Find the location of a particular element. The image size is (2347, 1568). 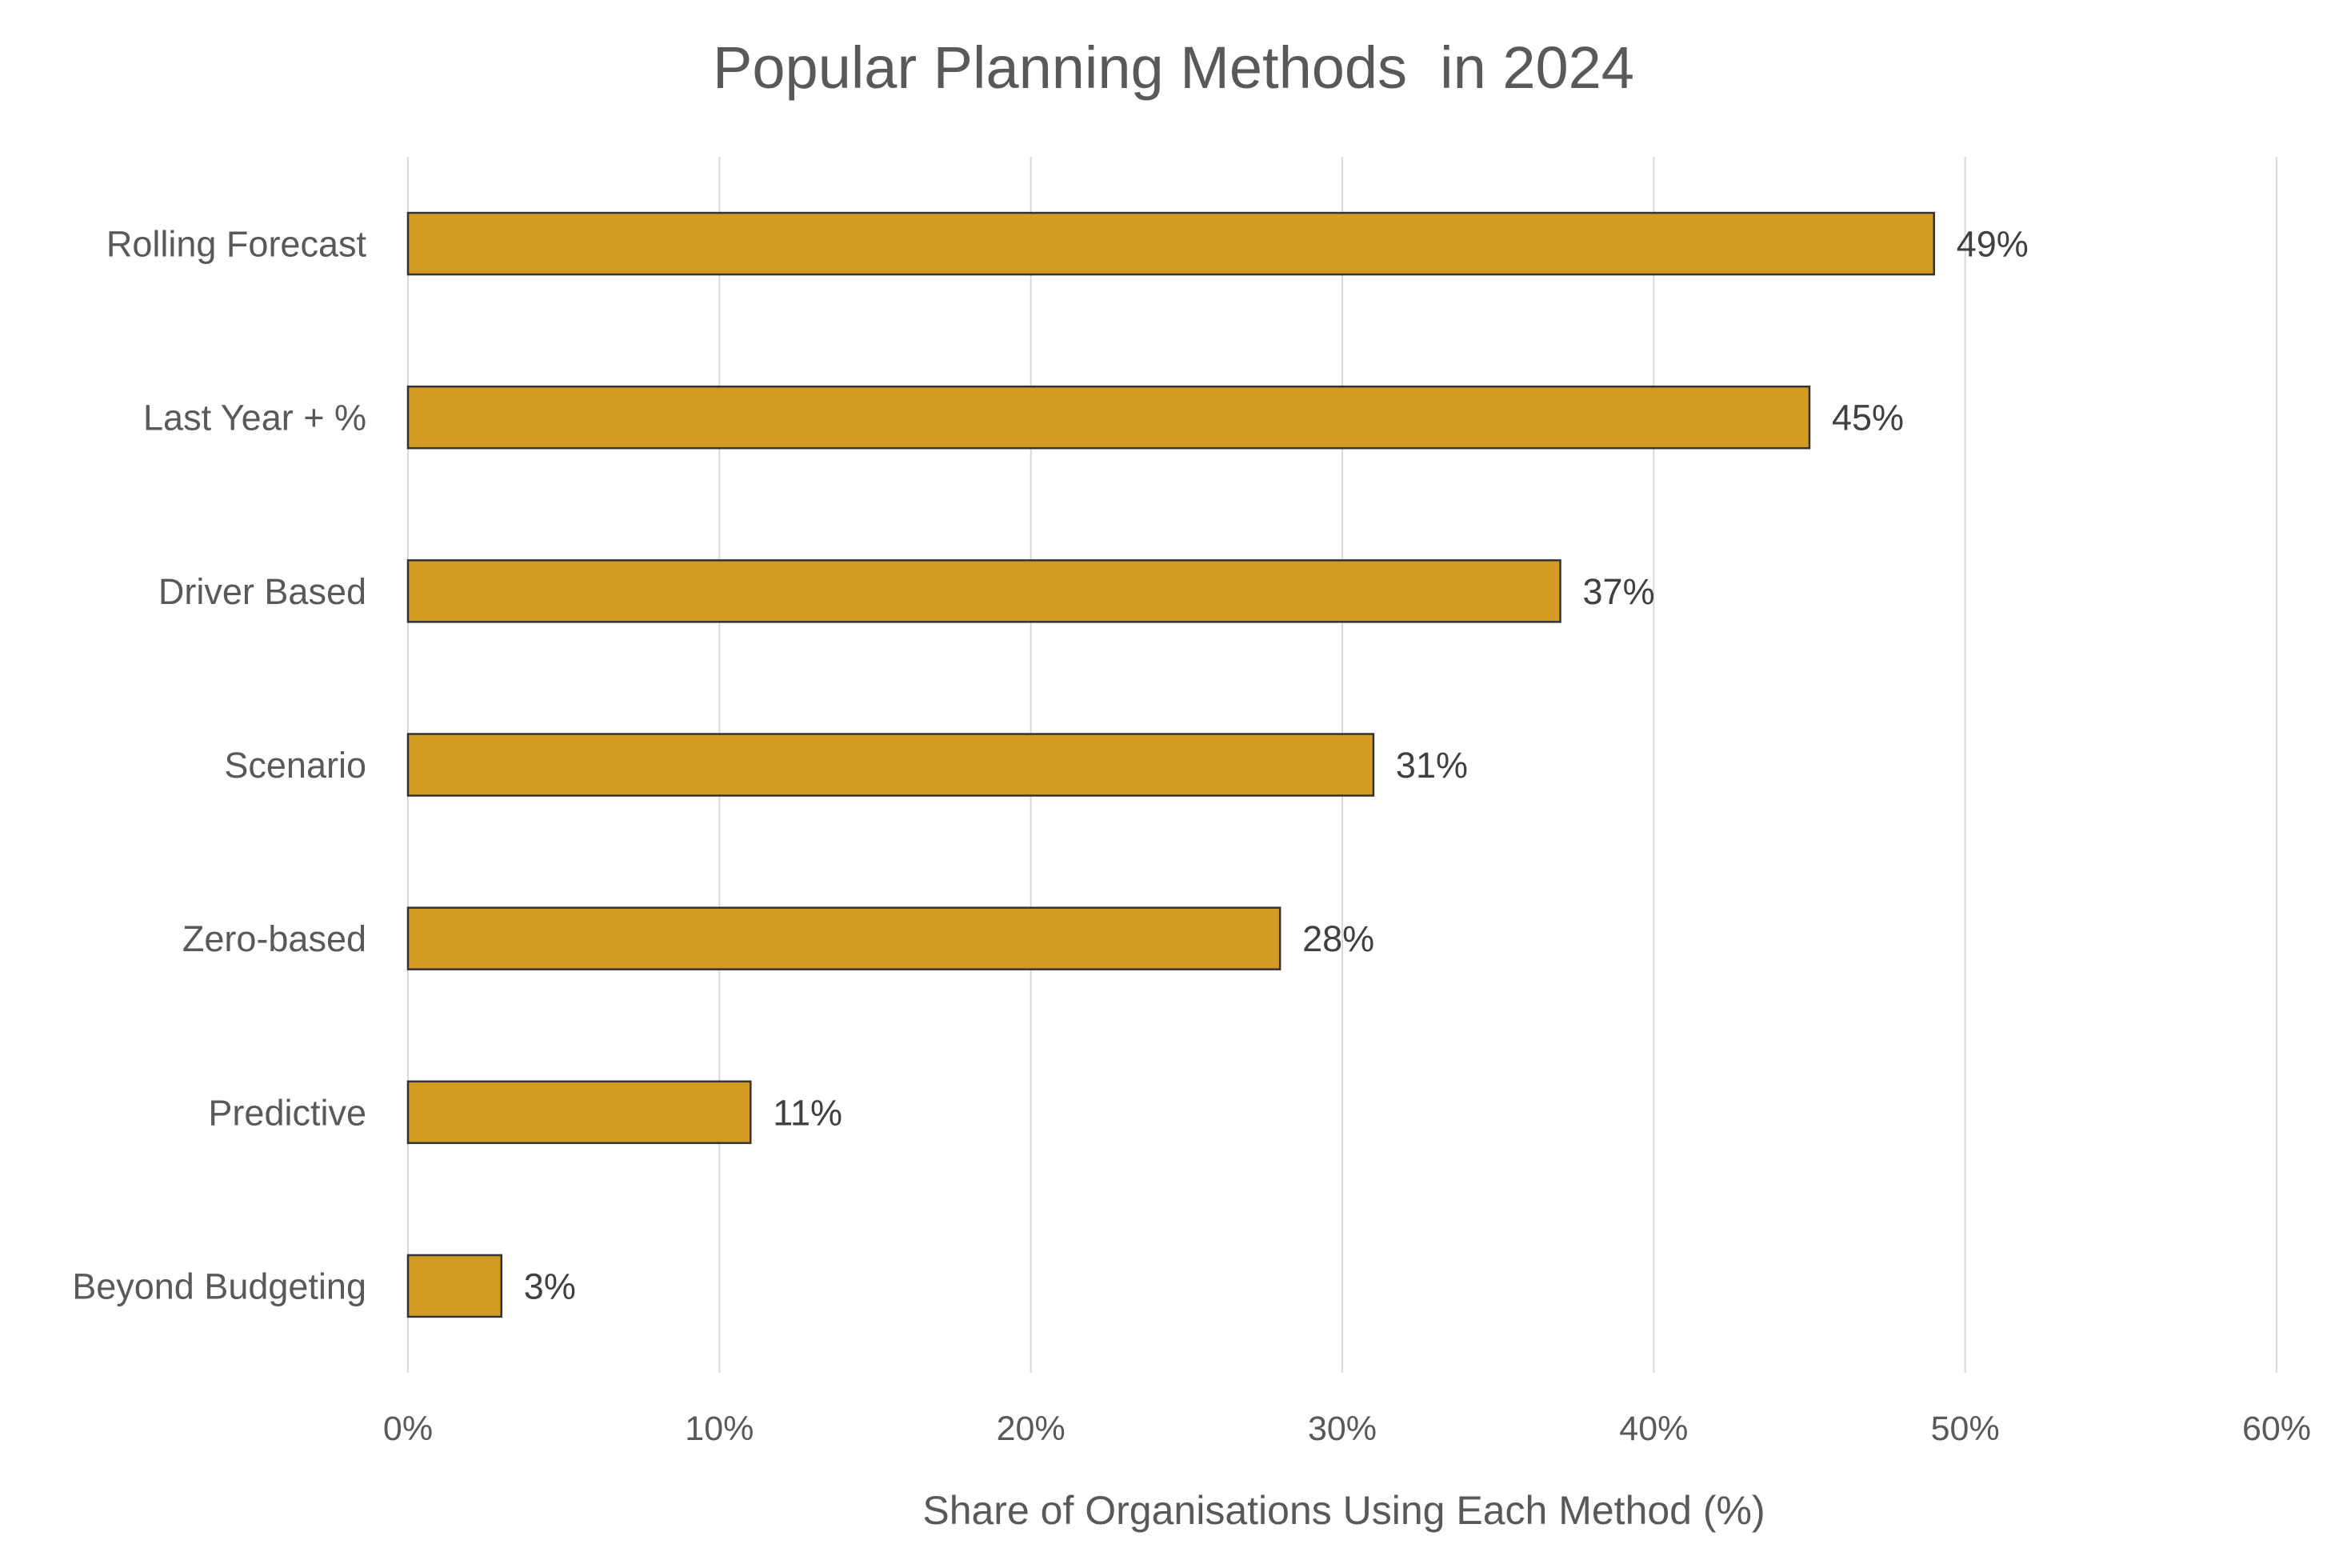

category-label: Rolling Forecast is located at coordinates (237, 244).